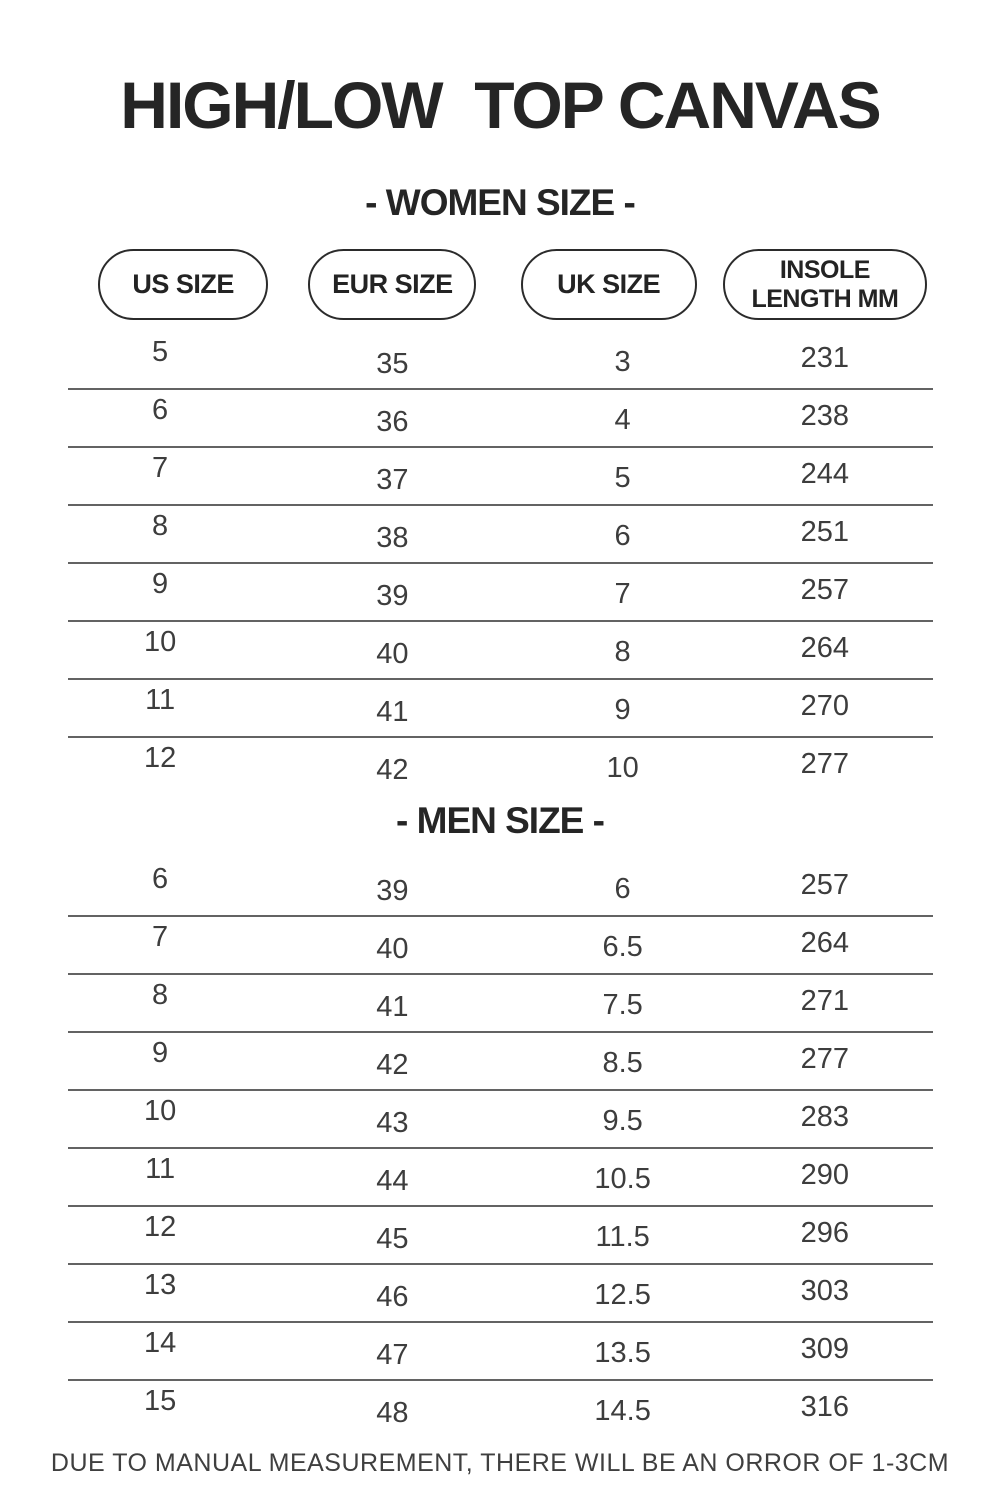 The image size is (1000, 1500). Describe the element at coordinates (500, 709) in the screenshot. I see `table-row: 11 41 9 270` at that location.